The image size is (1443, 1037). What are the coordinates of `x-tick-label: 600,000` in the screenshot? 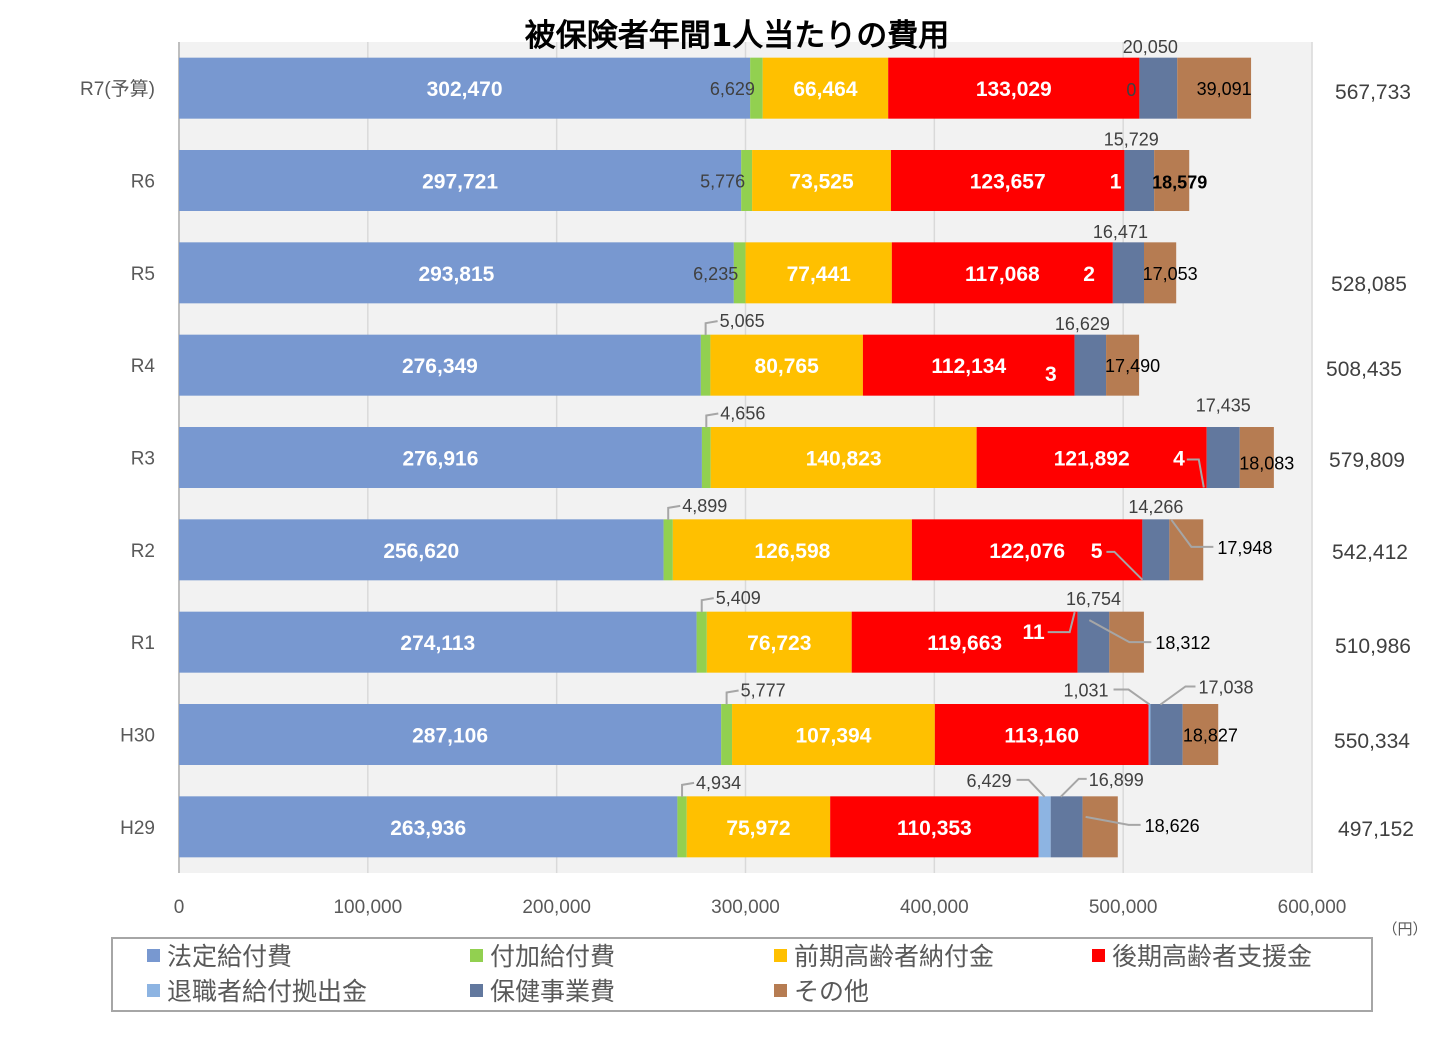 It's located at (1312, 907).